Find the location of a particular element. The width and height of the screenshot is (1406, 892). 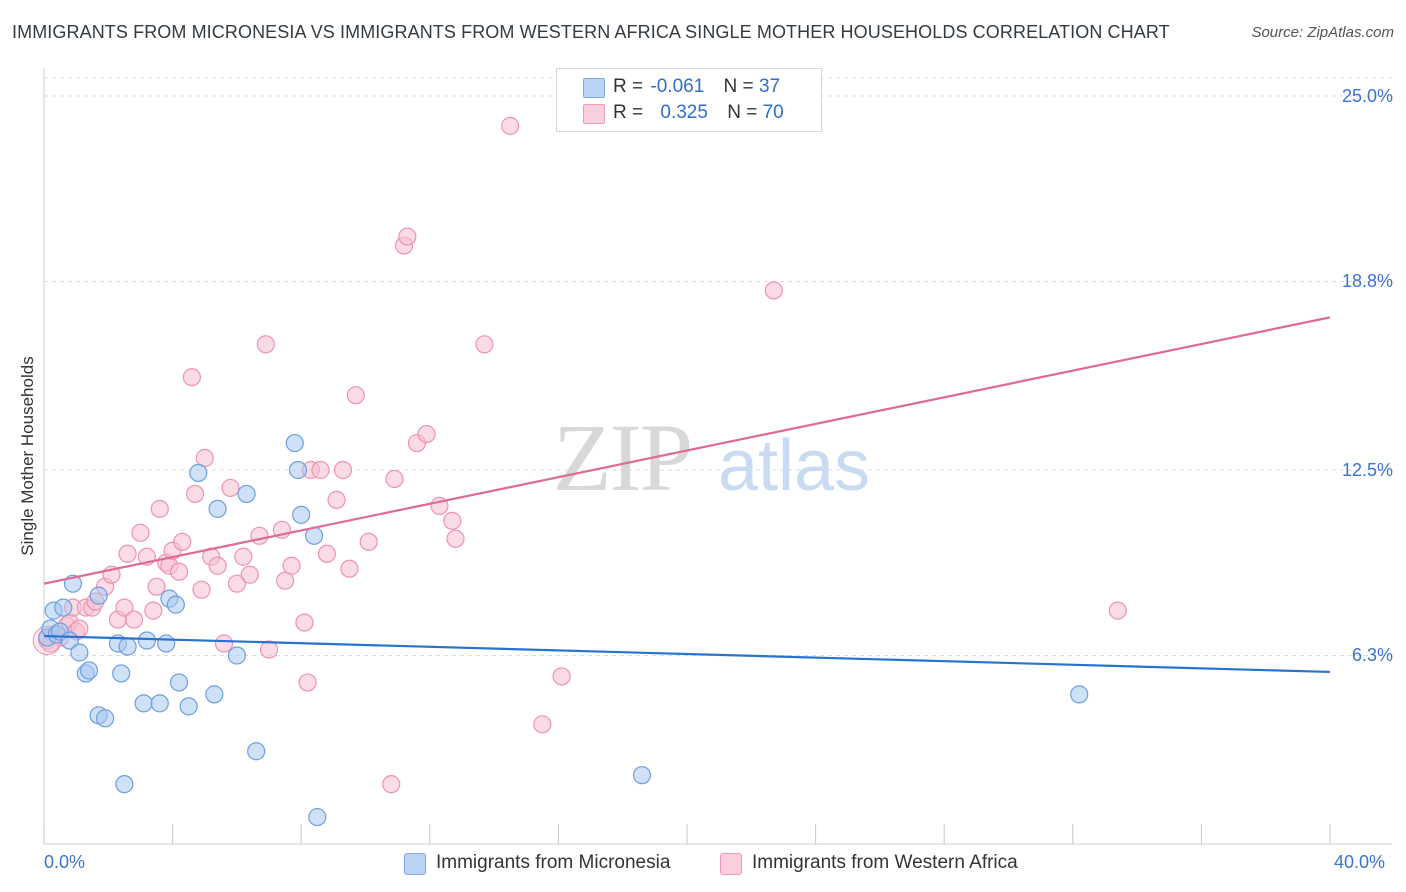

x-tick-label-min: 0.0% is located at coordinates (65, 862).